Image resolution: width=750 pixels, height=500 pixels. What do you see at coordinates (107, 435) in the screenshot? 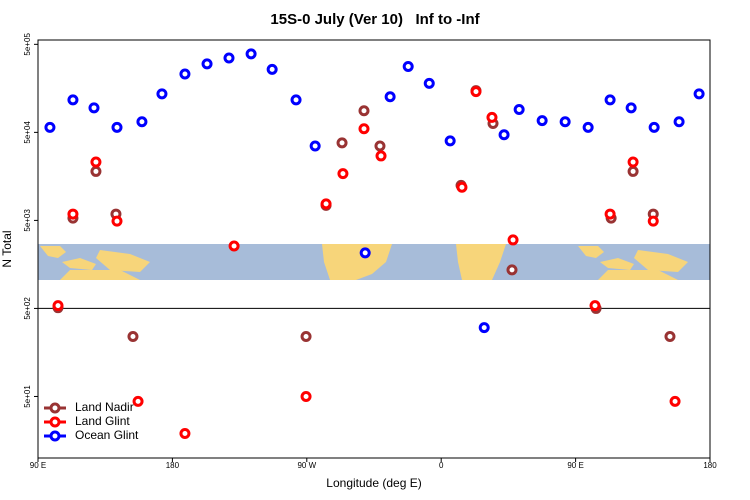
I see `legend-label: Ocean Glint` at bounding box center [107, 435].